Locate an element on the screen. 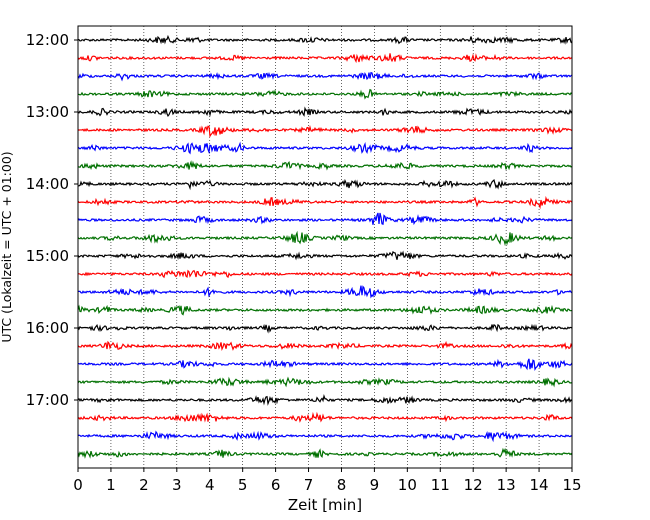 This screenshot has width=650, height=520. x-tick-label: 12 is located at coordinates (473, 485).